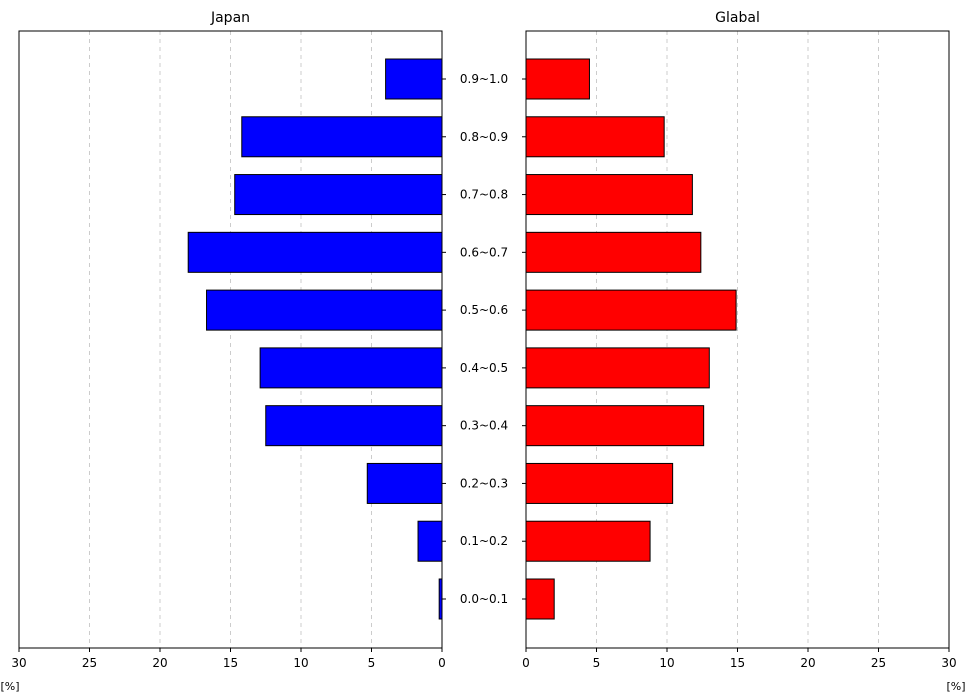 This screenshot has width=967, height=698. What do you see at coordinates (484, 599) in the screenshot?
I see `category-label: 0.0~0.1` at bounding box center [484, 599].